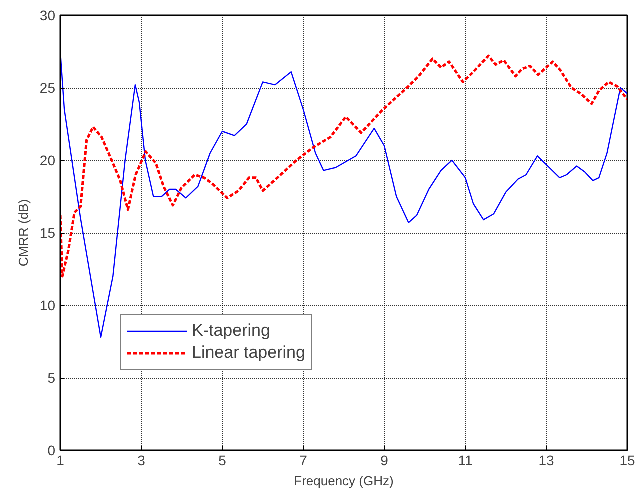 This screenshot has width=639, height=500. Describe the element at coordinates (231, 331) in the screenshot. I see `legend-label: K-tapering` at that location.